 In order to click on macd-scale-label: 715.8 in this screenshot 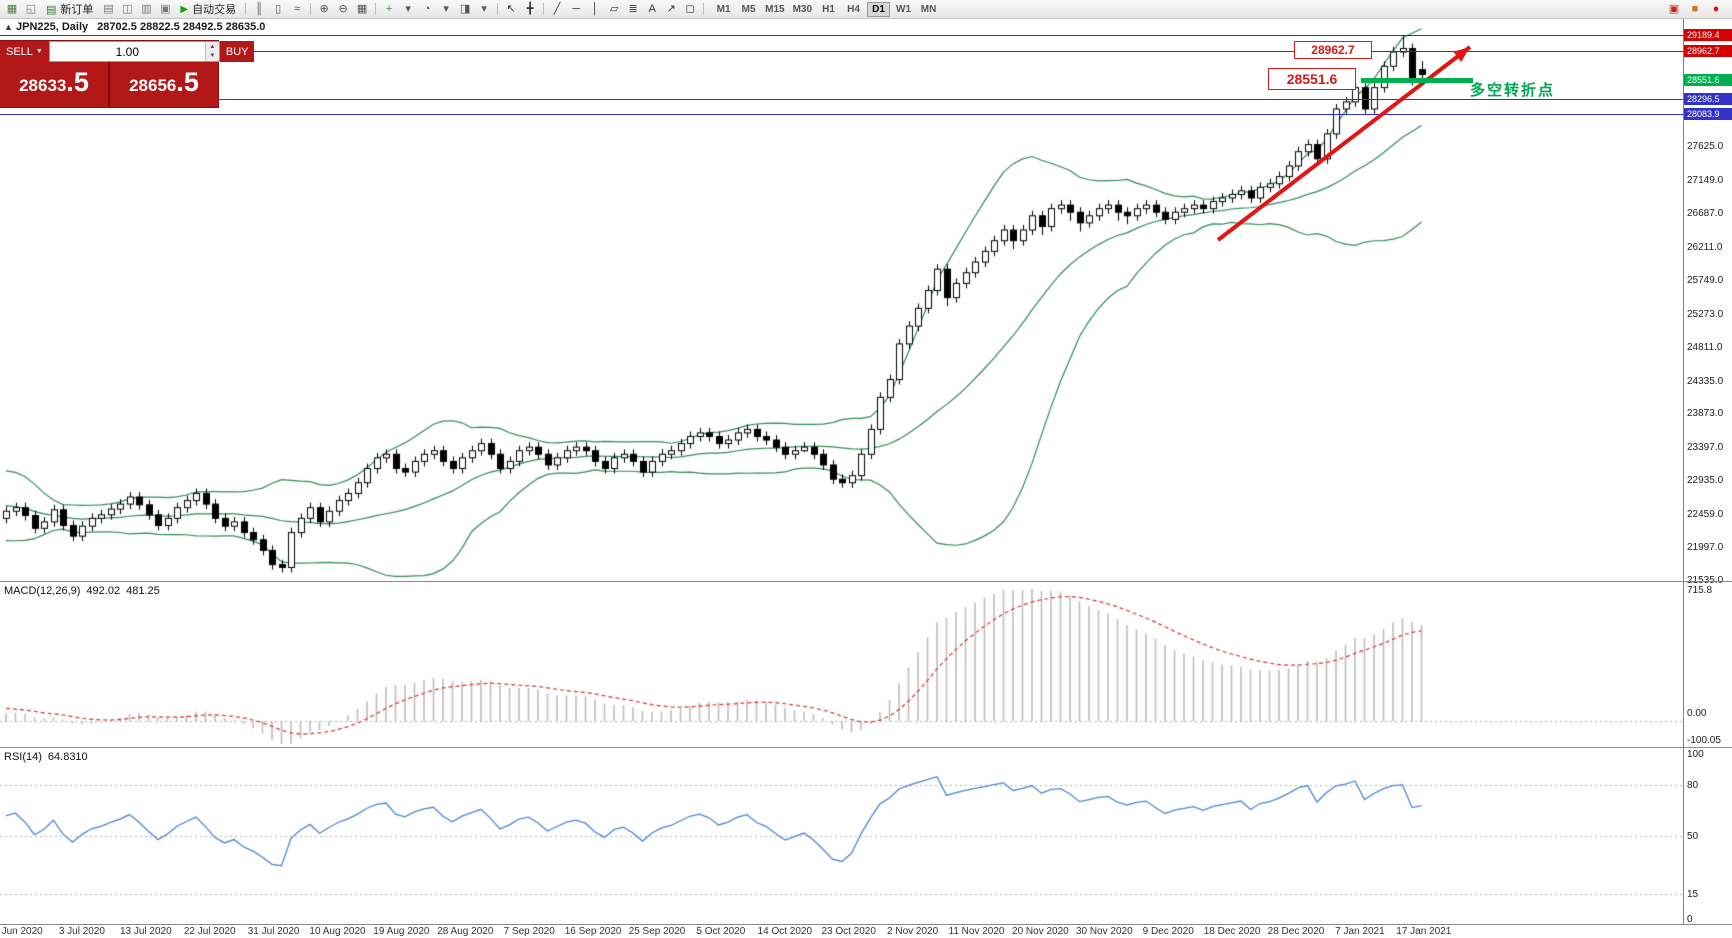, I will do `click(1700, 590)`.